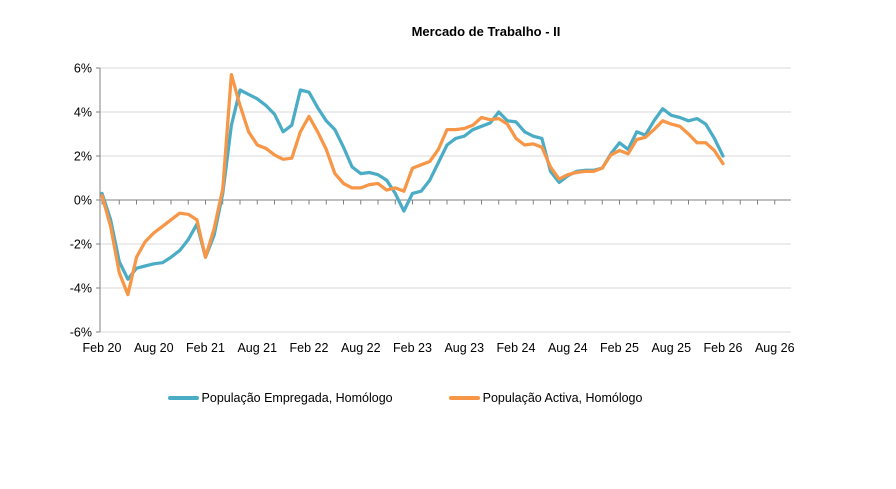 This screenshot has width=896, height=489. What do you see at coordinates (81, 333) in the screenshot?
I see `y-tick-label: -6%` at bounding box center [81, 333].